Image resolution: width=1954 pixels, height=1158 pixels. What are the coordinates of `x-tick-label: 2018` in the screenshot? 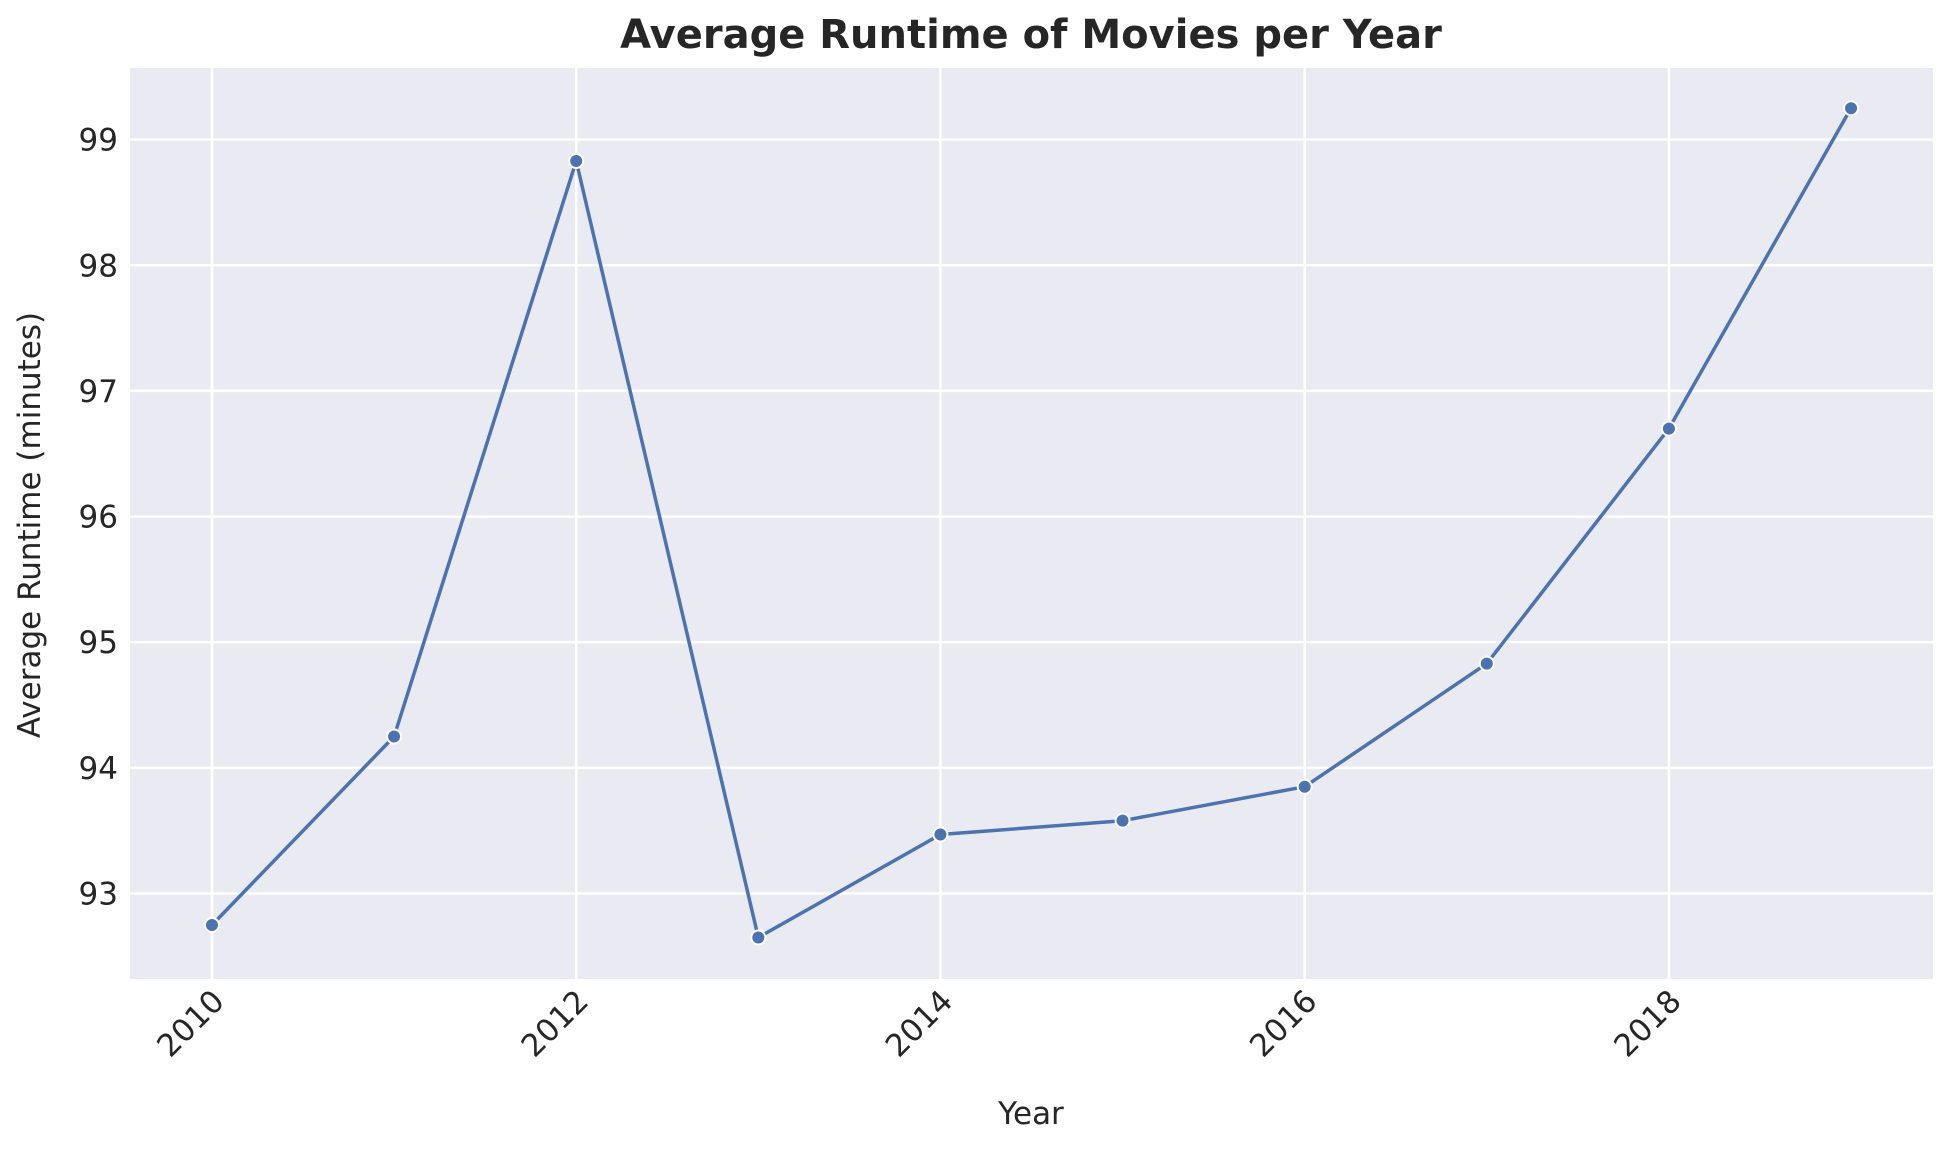 It's located at (1647, 1023).